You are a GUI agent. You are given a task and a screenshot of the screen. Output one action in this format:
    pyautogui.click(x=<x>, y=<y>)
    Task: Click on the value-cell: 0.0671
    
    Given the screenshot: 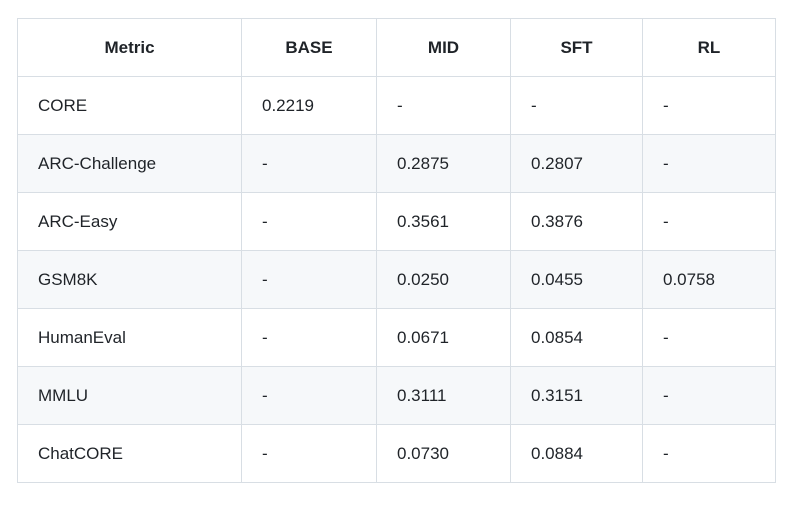 What is the action you would take?
    pyautogui.click(x=443, y=337)
    